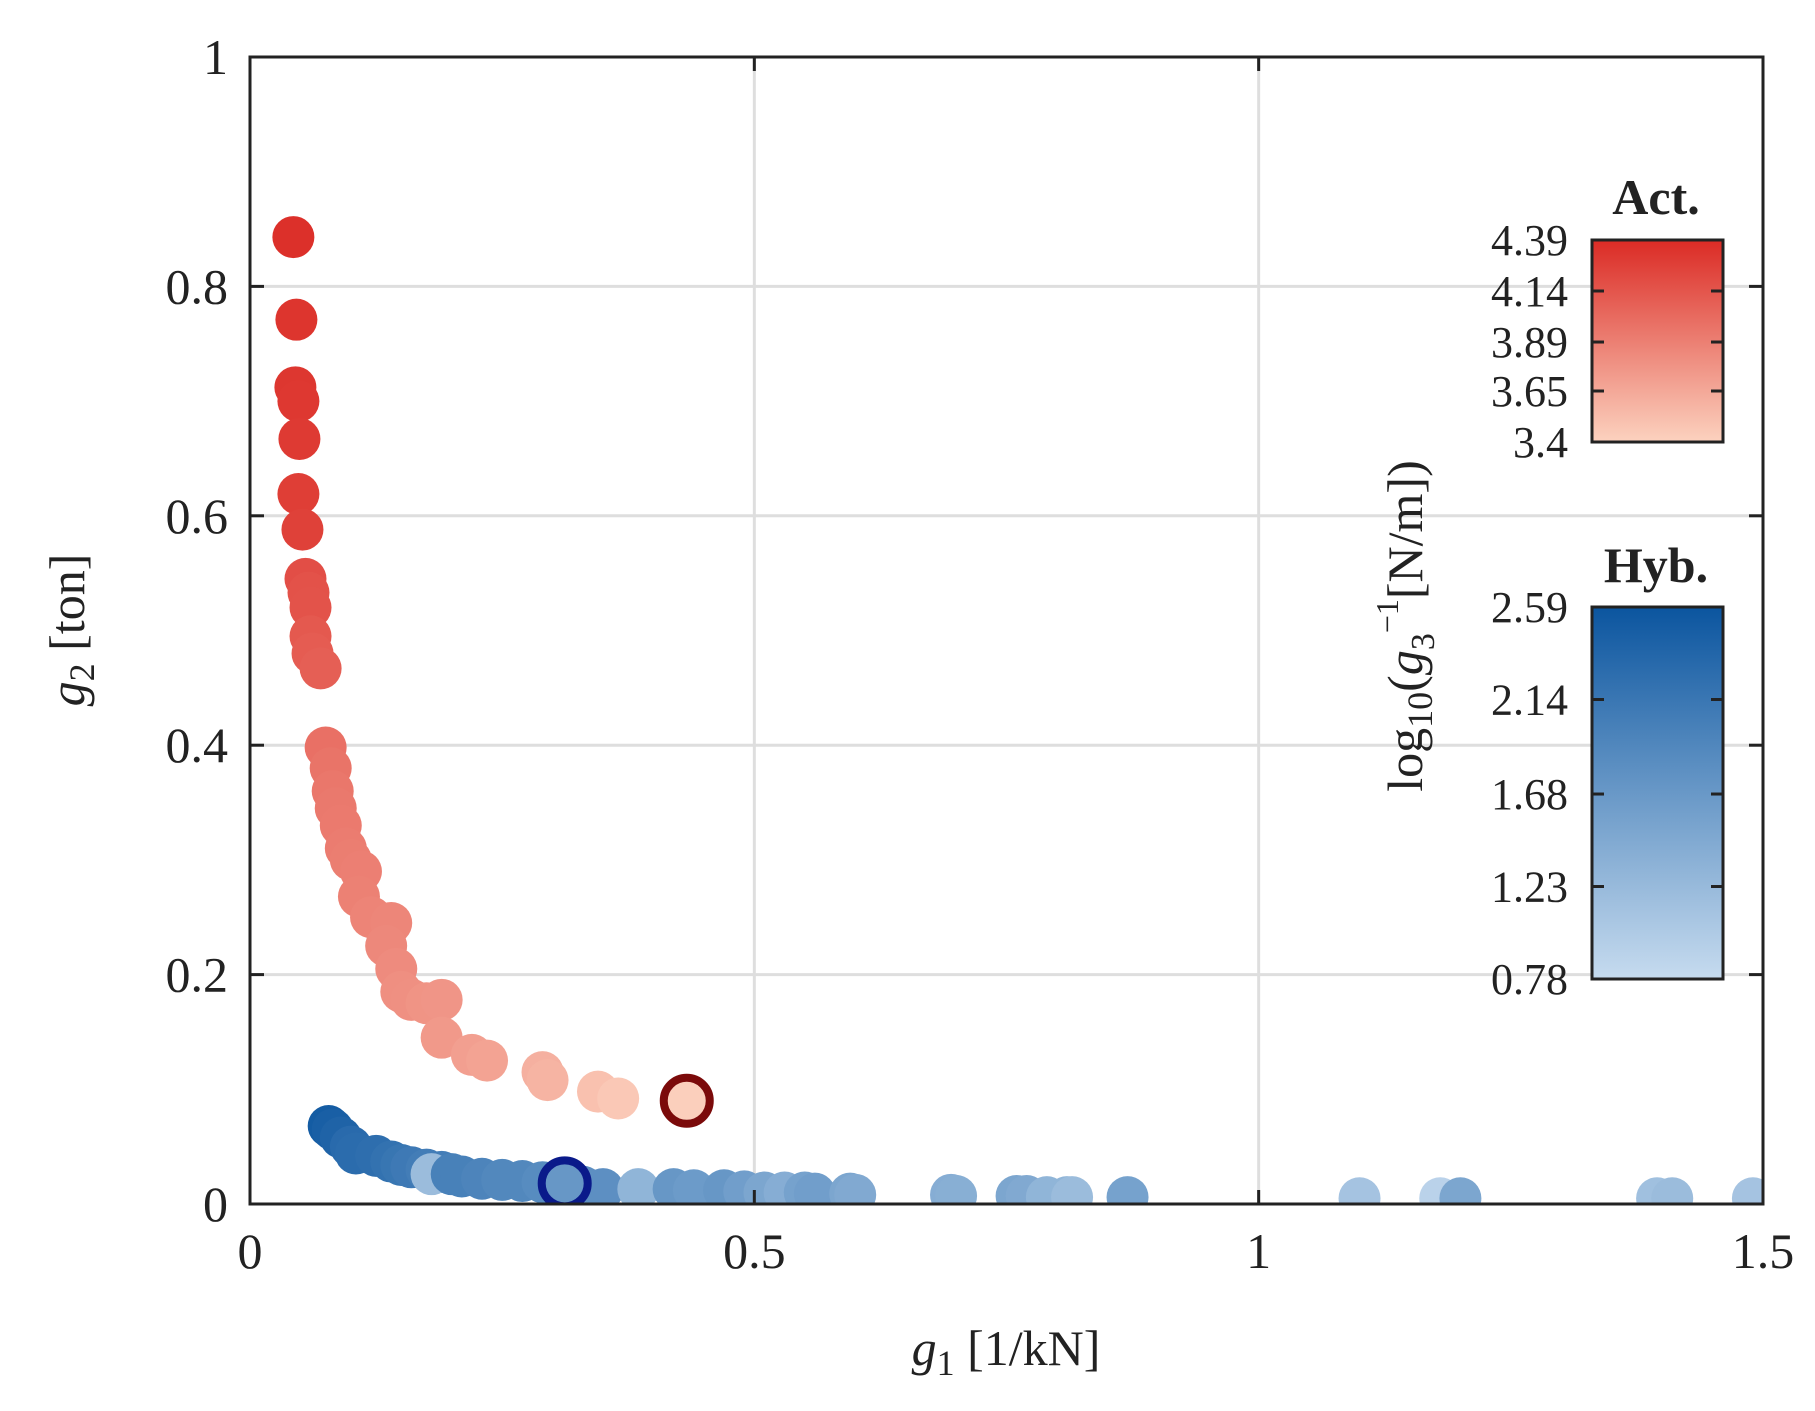 This screenshot has height=1411, width=1815. What do you see at coordinates (1657, 341) in the screenshot?
I see `colorbar-act-gradient` at bounding box center [1657, 341].